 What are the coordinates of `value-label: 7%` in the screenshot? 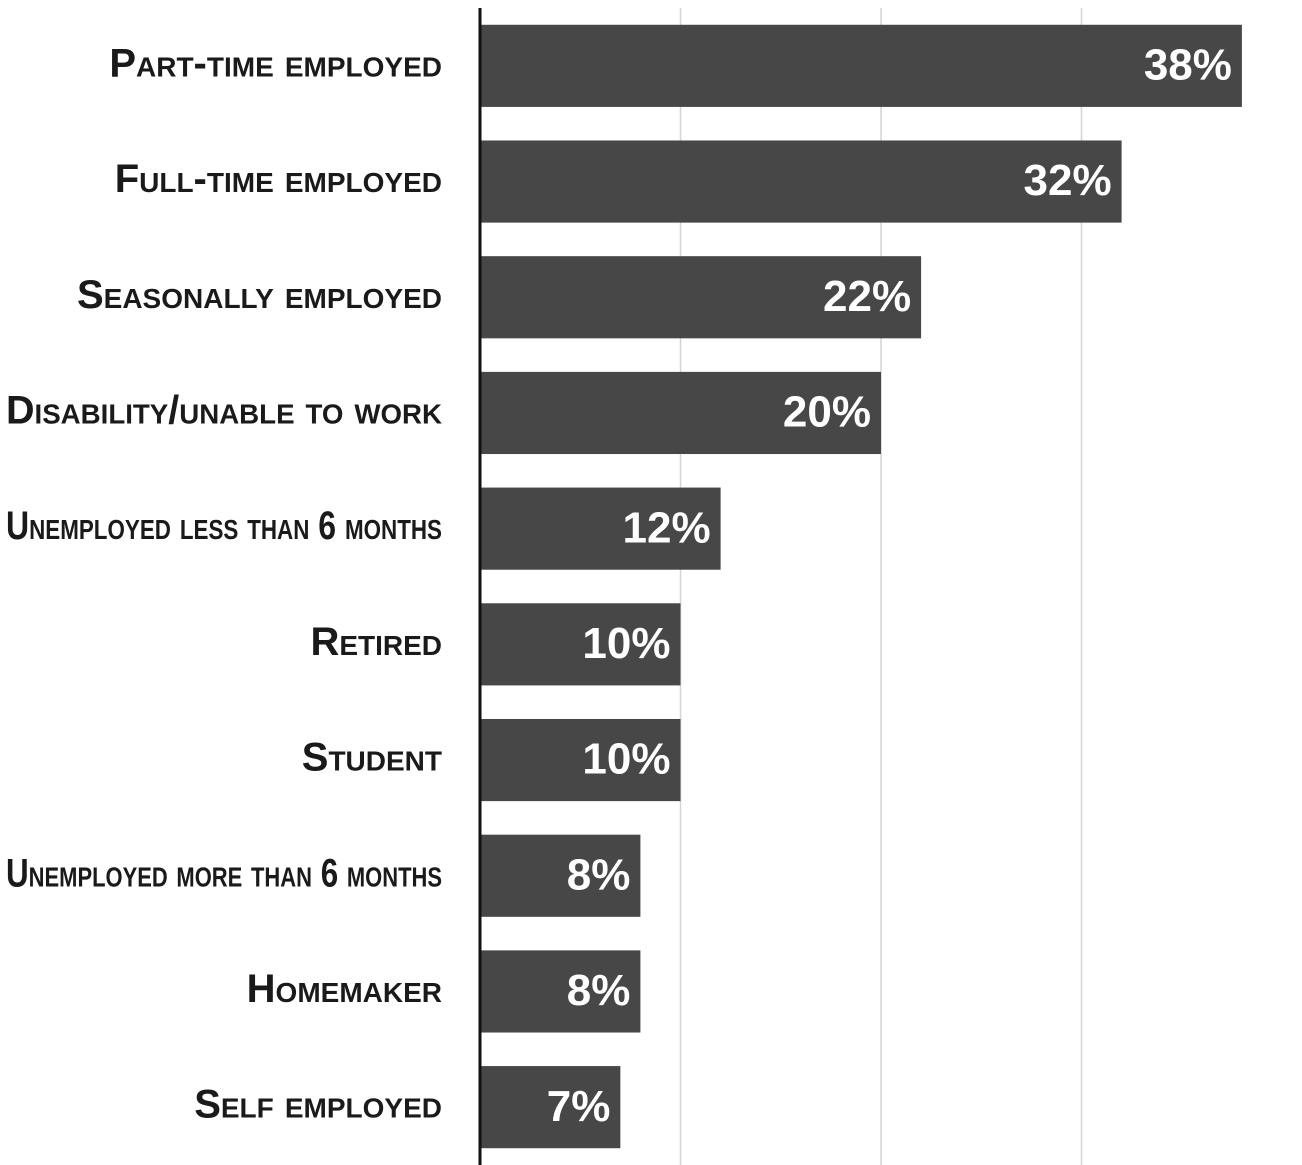 It's located at (579, 1106).